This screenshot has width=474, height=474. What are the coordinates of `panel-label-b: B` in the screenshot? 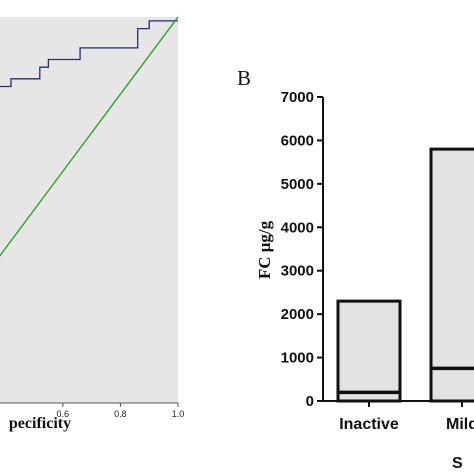 It's located at (244, 78).